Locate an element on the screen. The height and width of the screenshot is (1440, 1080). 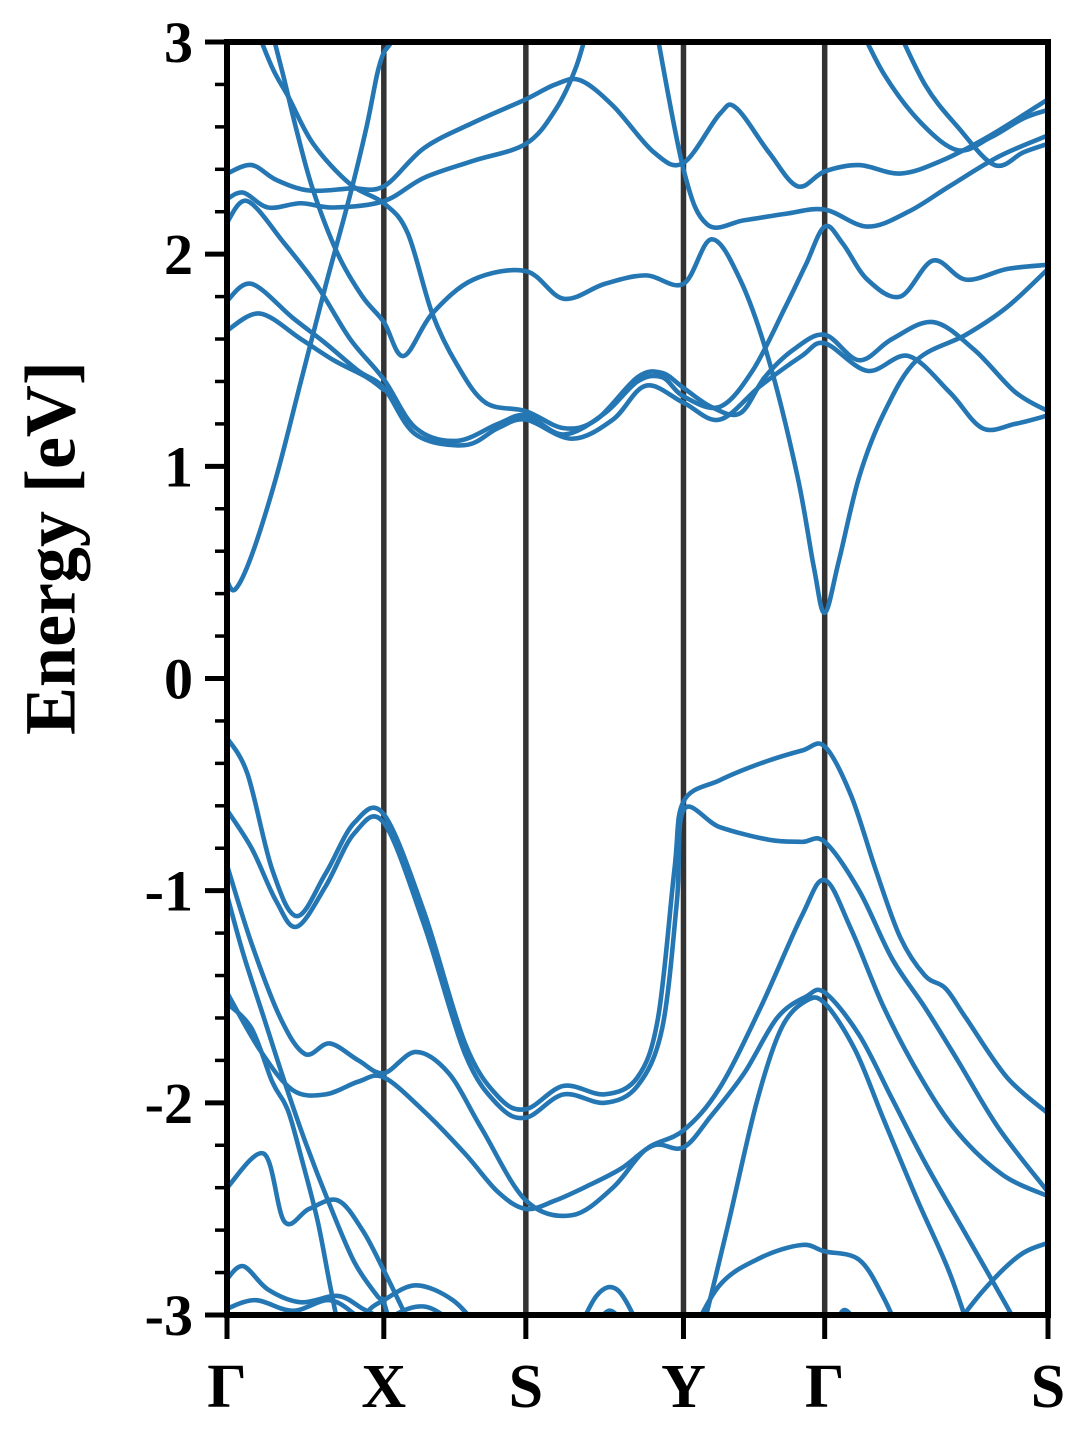
ytick-label: 3 is located at coordinates (178, 42).